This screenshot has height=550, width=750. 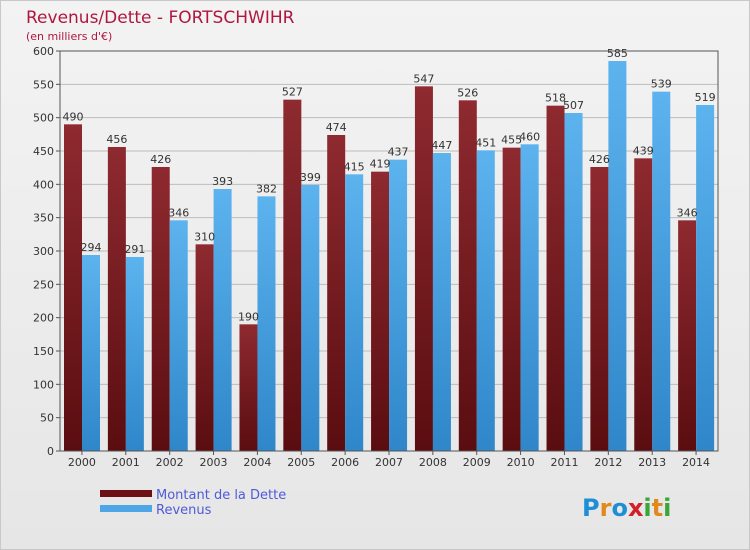 What do you see at coordinates (266, 188) in the screenshot?
I see `value-label: 382` at bounding box center [266, 188].